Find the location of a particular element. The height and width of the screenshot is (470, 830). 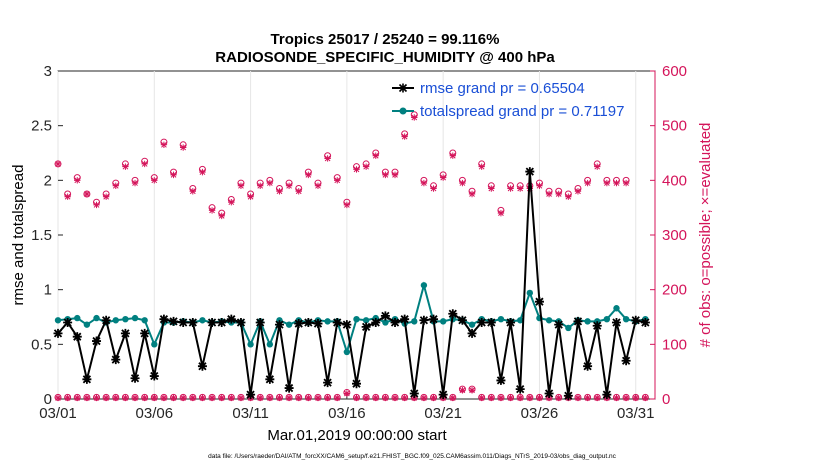

x-tick-label: 03/26 is located at coordinates (540, 413).